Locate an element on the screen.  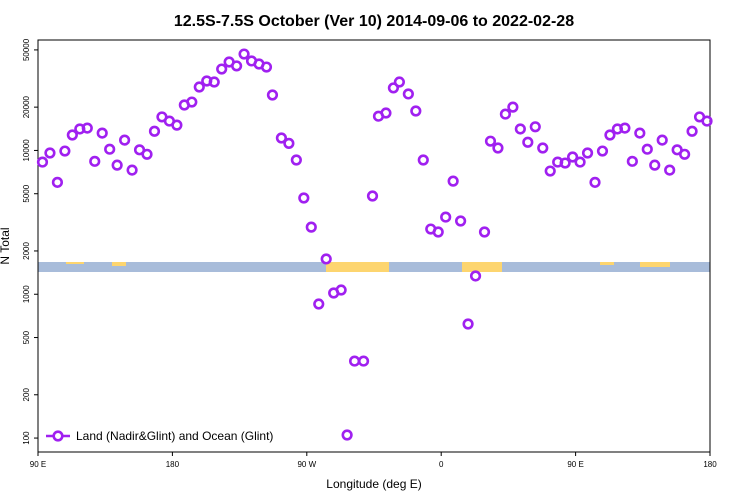
x-tick-label: 0 is located at coordinates (441, 464).